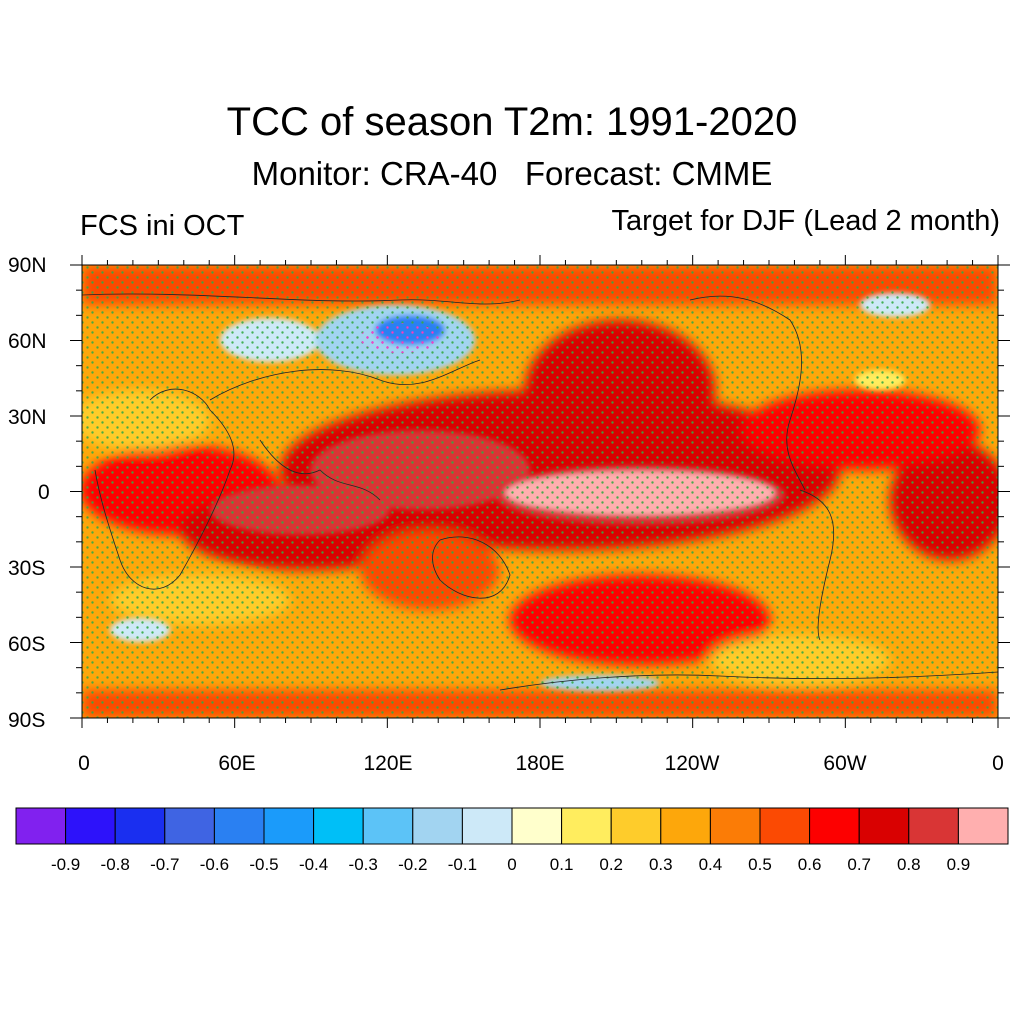 This screenshot has width=1024, height=1024. Describe the element at coordinates (959, 864) in the screenshot. I see `colorbar-label: 0.9` at that location.